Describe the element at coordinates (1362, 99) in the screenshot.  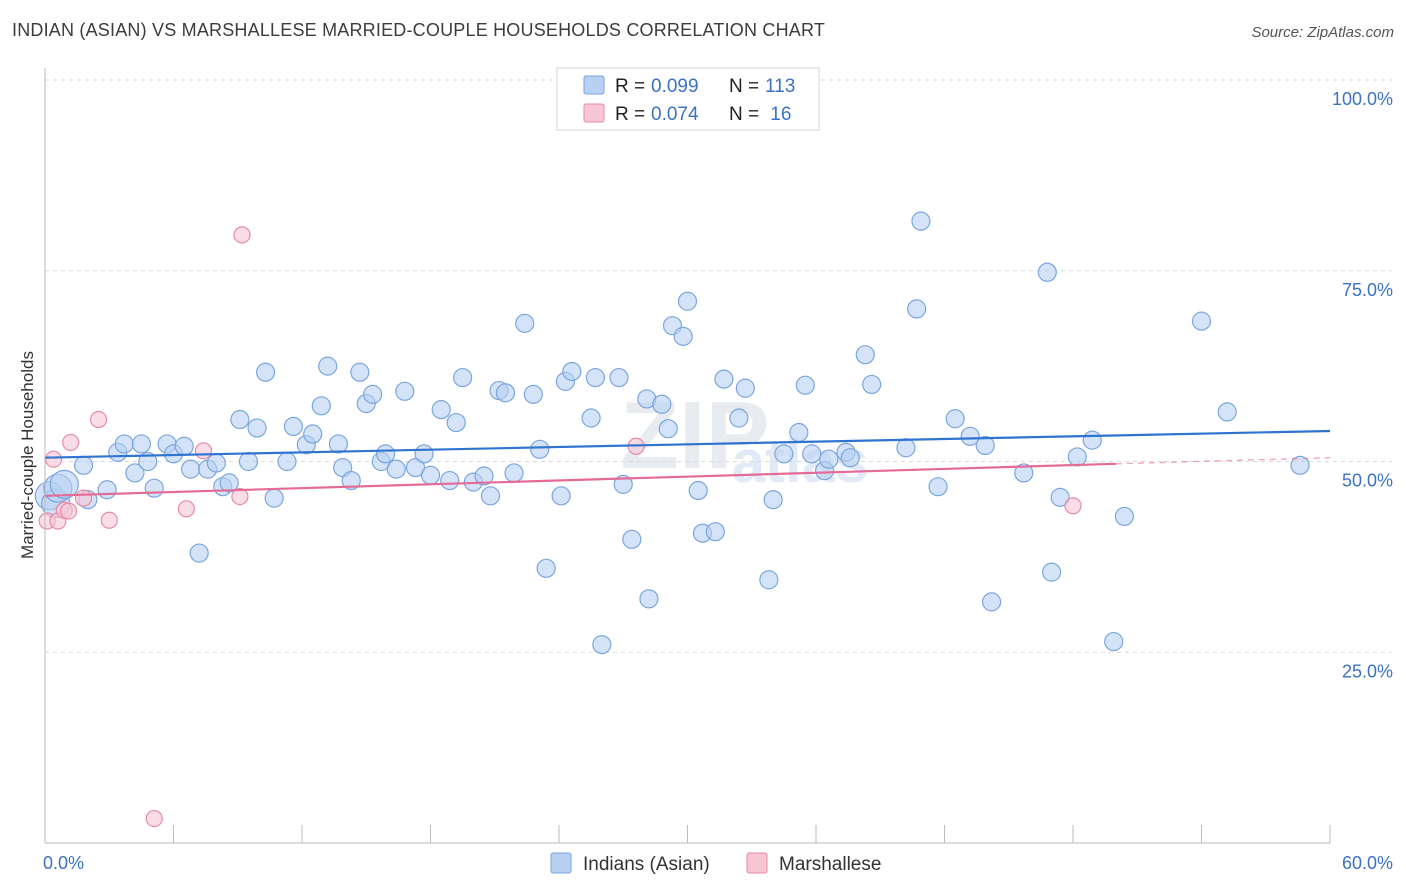
I see `y-tick-label: 100.0%` at that location.